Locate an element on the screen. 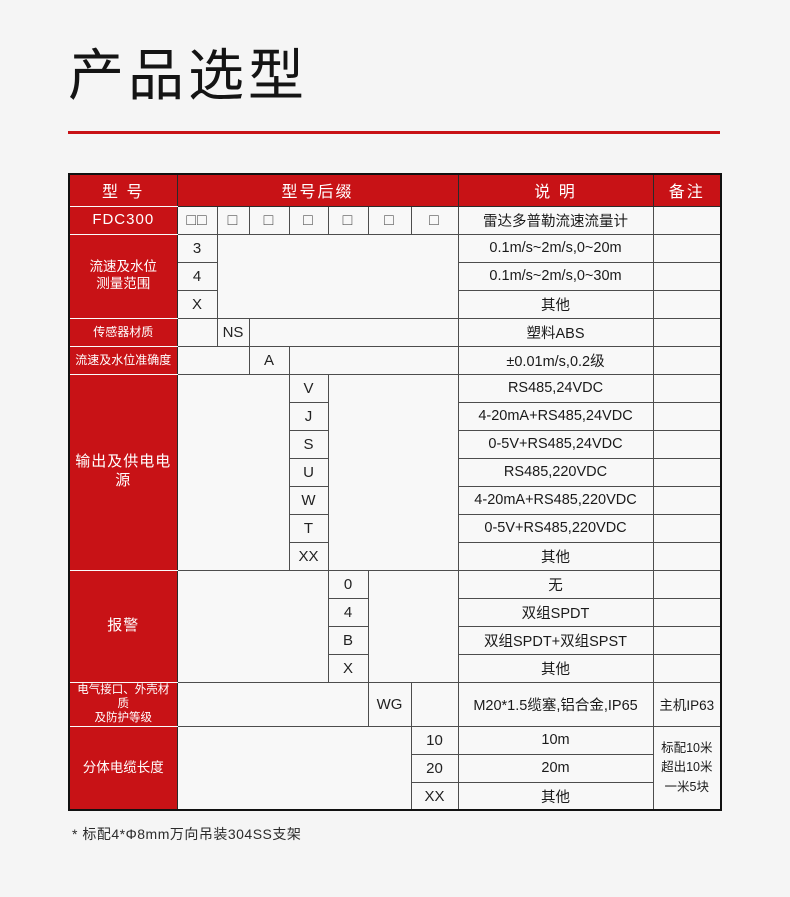 The height and width of the screenshot is (897, 790). col-header-suffix: 型号后缀 is located at coordinates (317, 190).